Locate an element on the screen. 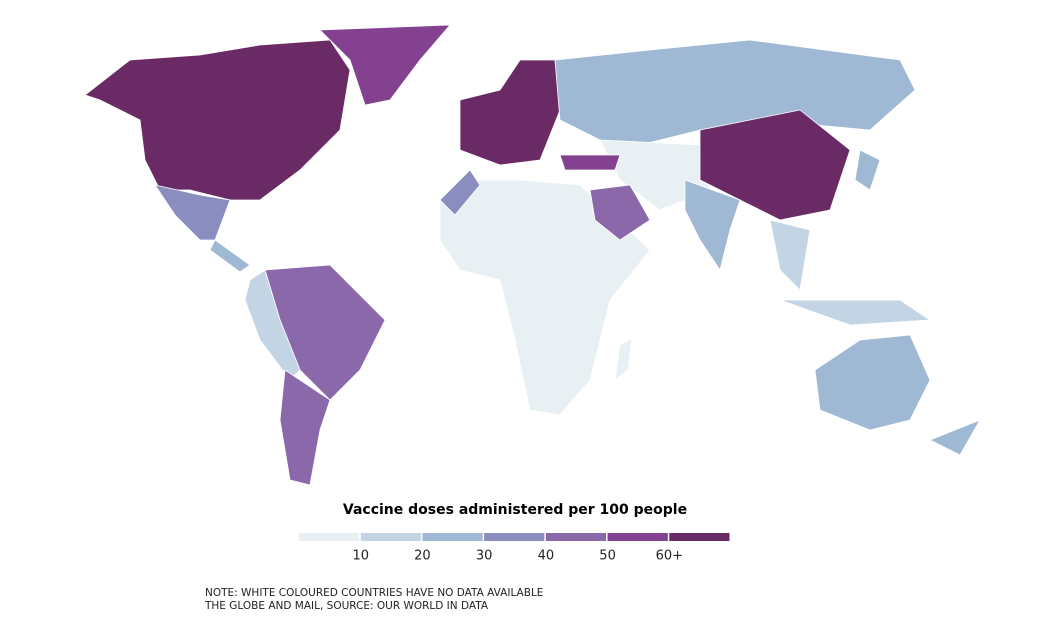 This screenshot has width=1054, height=621. north-america is located at coordinates (217, 120).